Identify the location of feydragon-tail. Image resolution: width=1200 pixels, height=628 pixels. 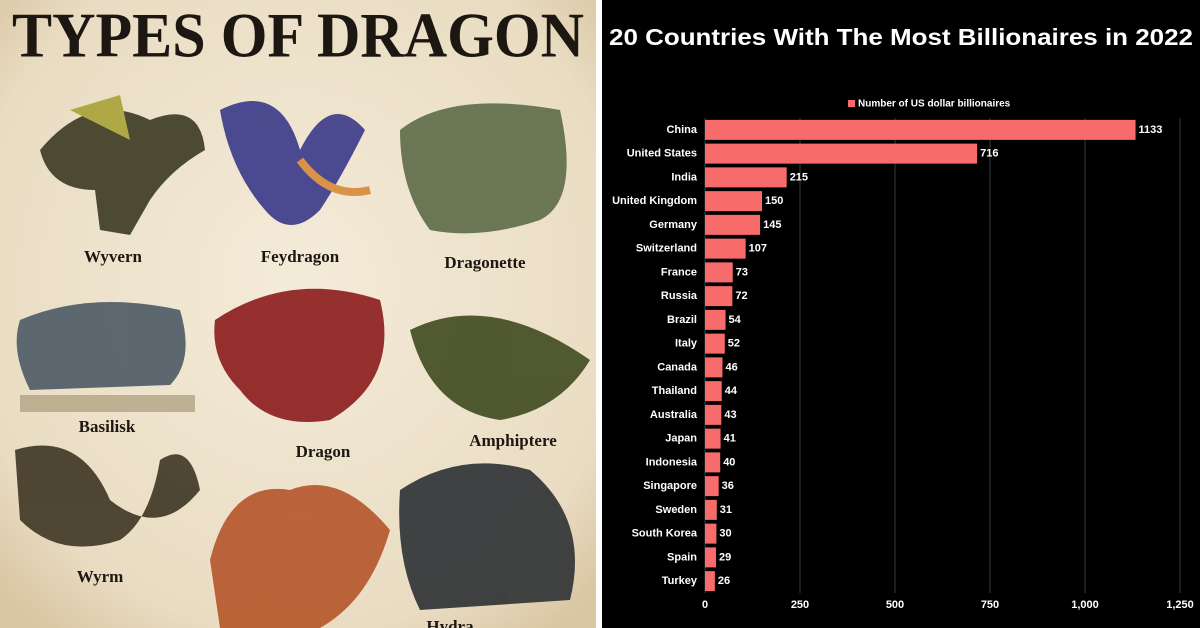
(333, 176).